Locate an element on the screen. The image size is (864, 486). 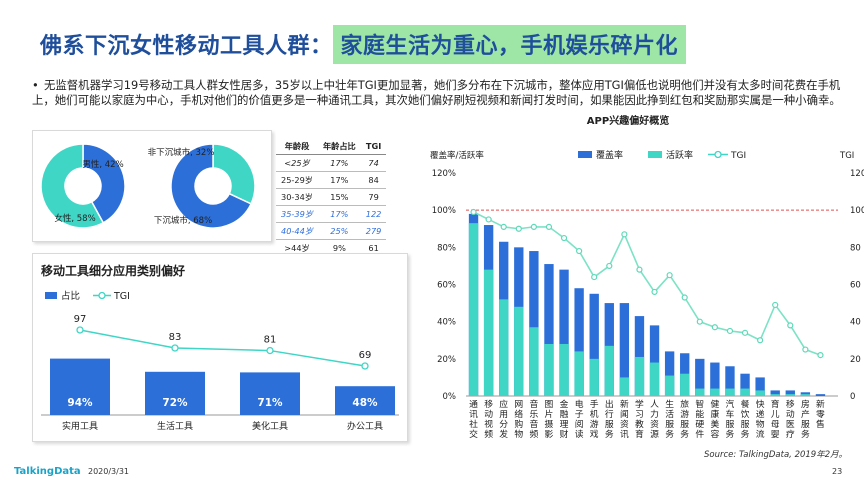
category-tick-label: 摄 is located at coordinates (549, 424).